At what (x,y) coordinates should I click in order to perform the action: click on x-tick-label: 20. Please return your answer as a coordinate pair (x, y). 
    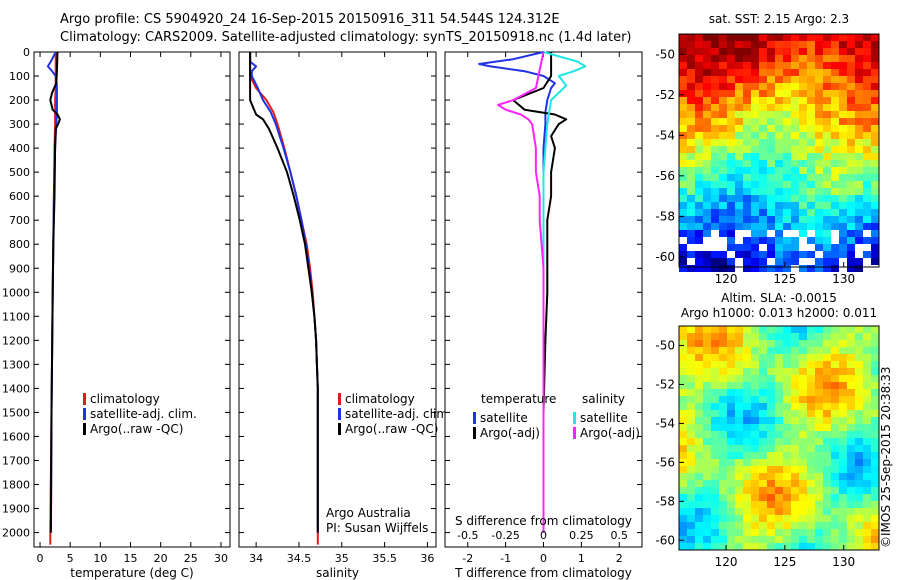
    Looking at the image, I should click on (161, 558).